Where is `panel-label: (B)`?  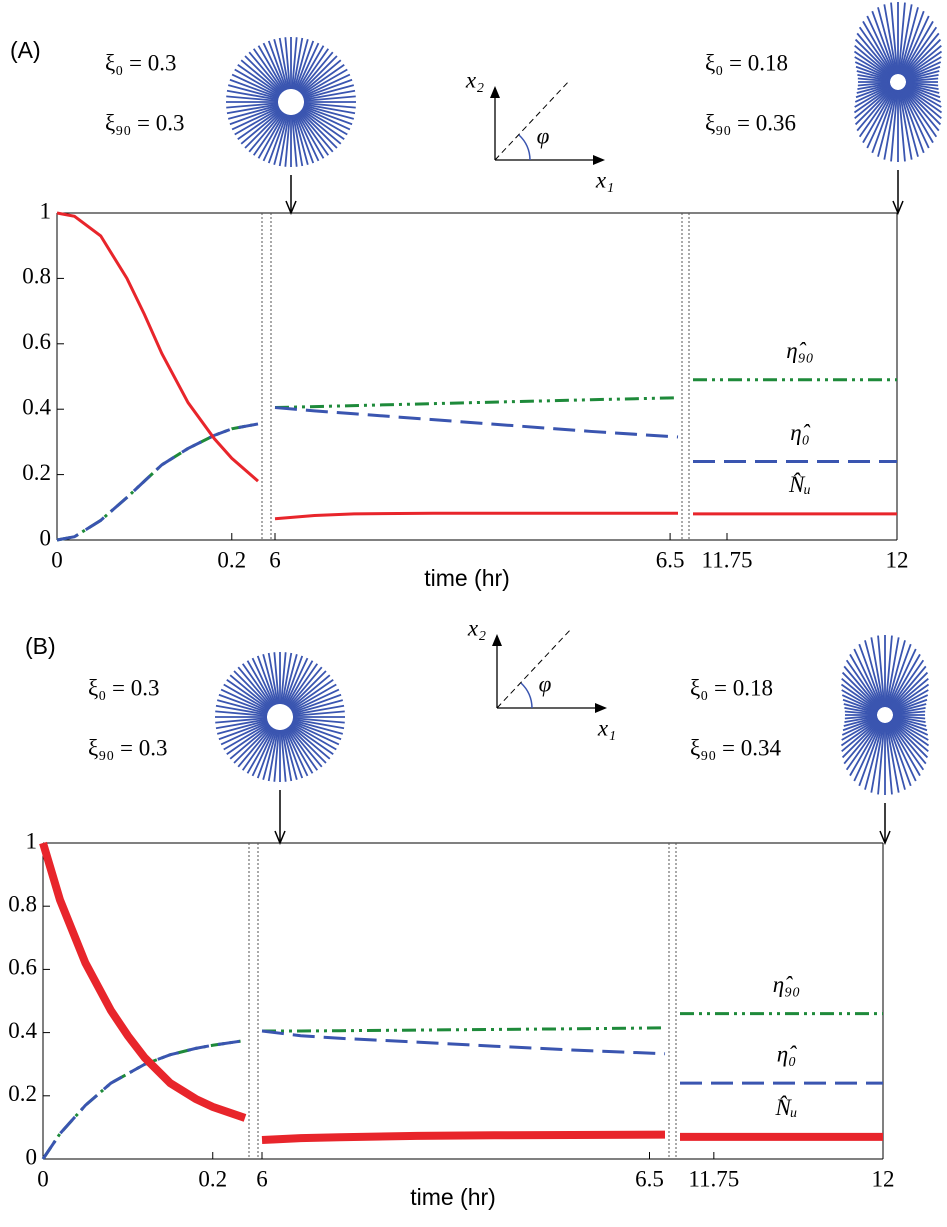 panel-label: (B) is located at coordinates (40, 646).